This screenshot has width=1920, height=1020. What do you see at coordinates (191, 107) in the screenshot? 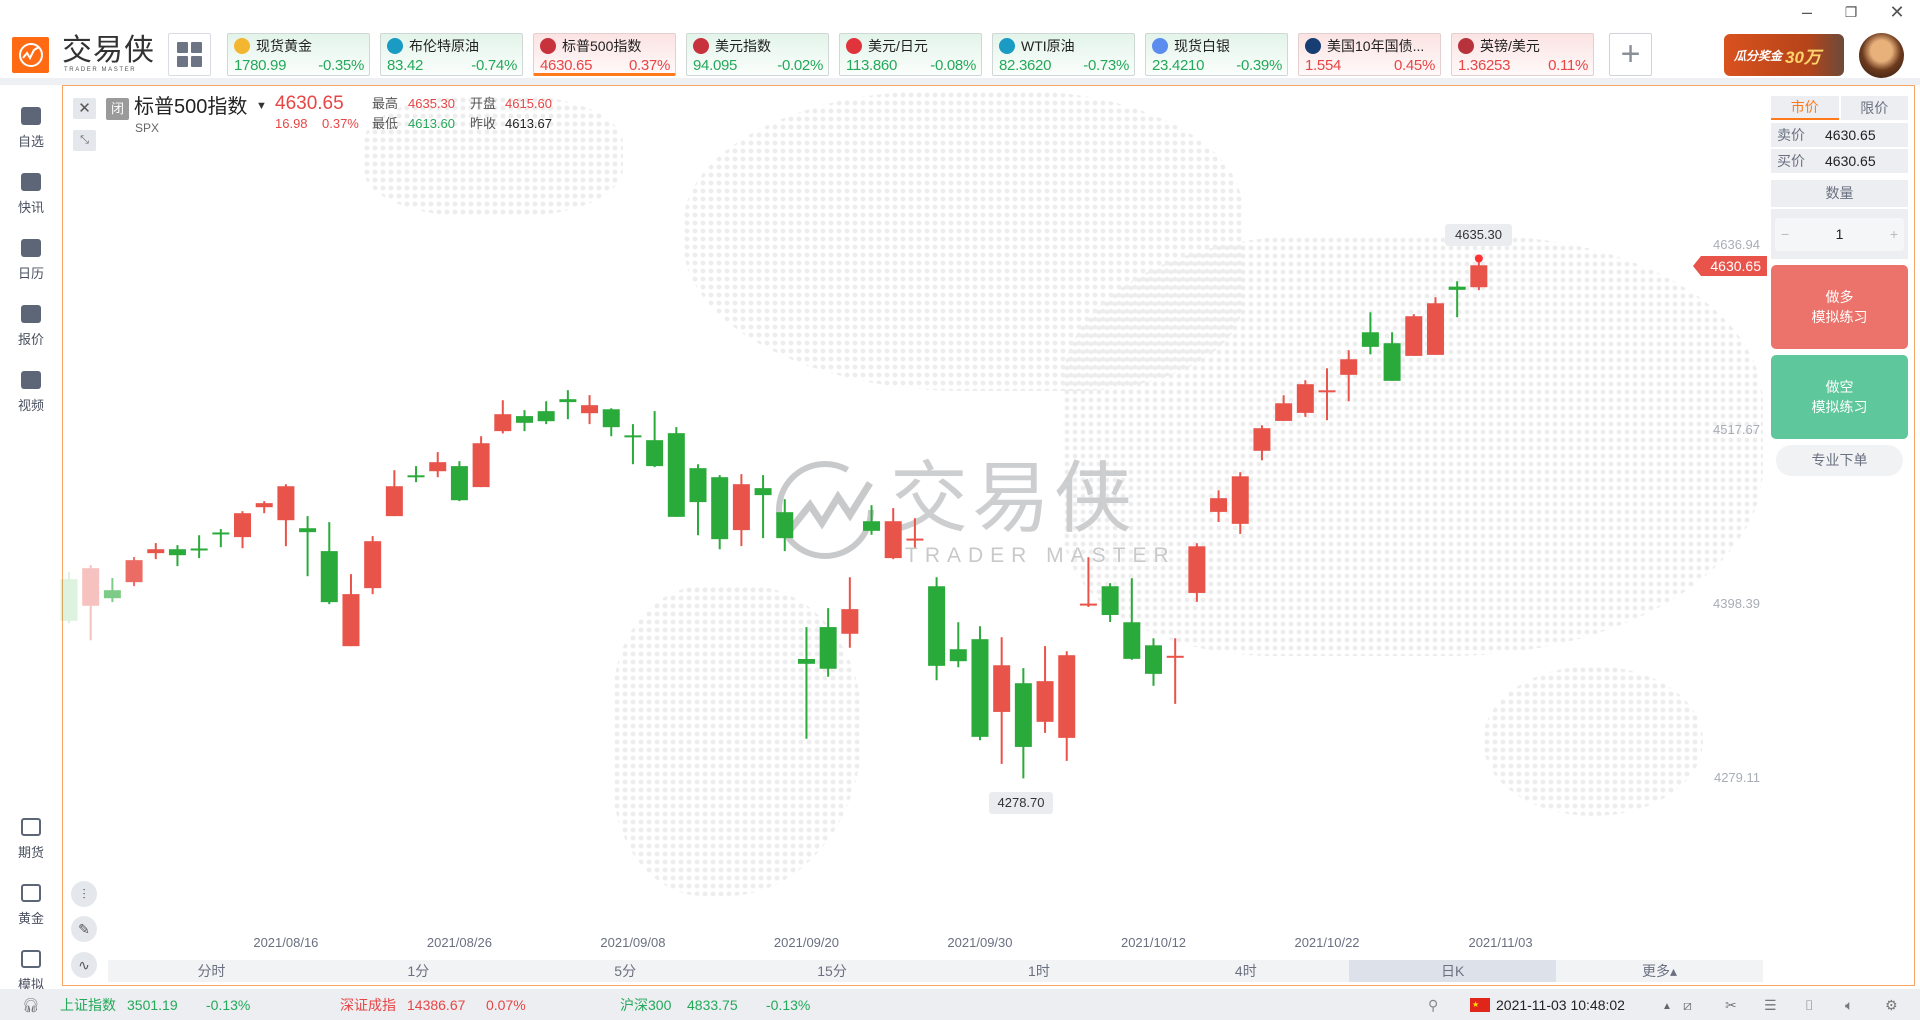
I see `instrument-name: 标普500指数` at bounding box center [191, 107].